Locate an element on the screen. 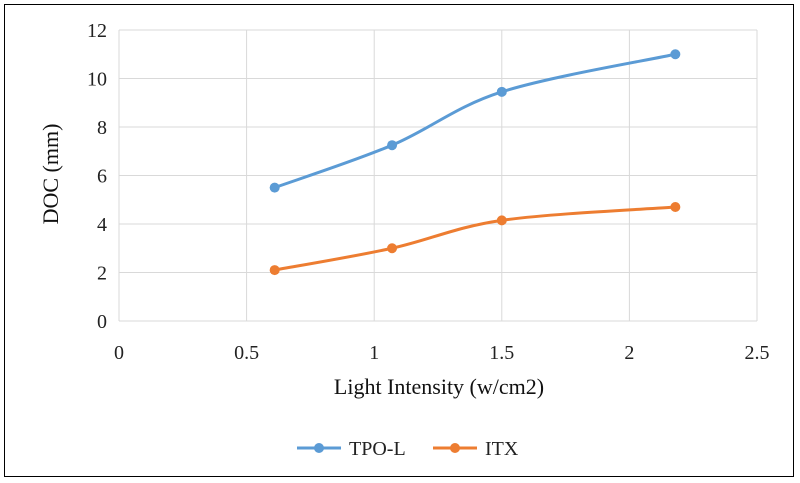  legend-swatch-marker-tpo-l is located at coordinates (319, 448).